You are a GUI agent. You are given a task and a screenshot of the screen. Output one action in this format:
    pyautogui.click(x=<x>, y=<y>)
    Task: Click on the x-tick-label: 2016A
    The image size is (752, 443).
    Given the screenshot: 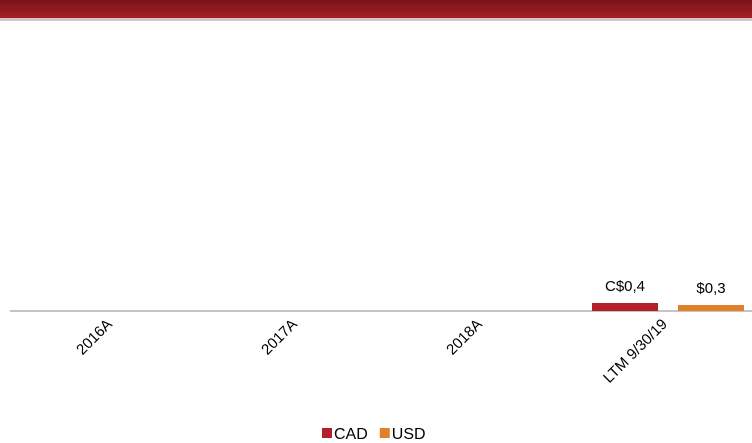 What is the action you would take?
    pyautogui.click(x=94, y=337)
    